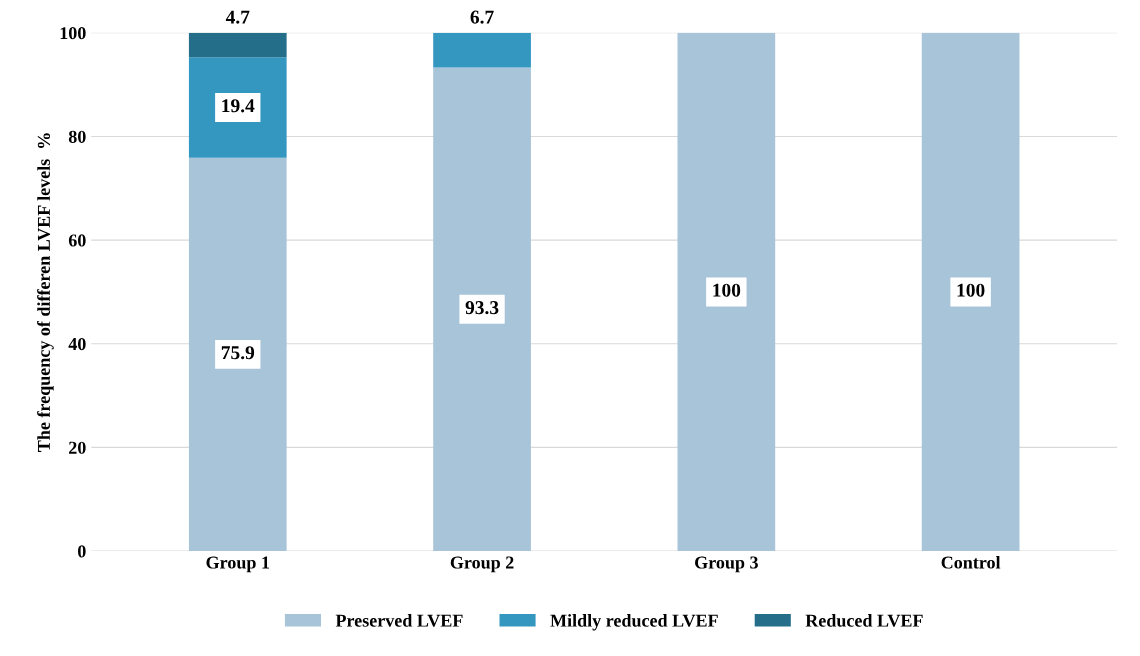 The image size is (1140, 656). I want to click on data-label: 19.4, so click(238, 106).